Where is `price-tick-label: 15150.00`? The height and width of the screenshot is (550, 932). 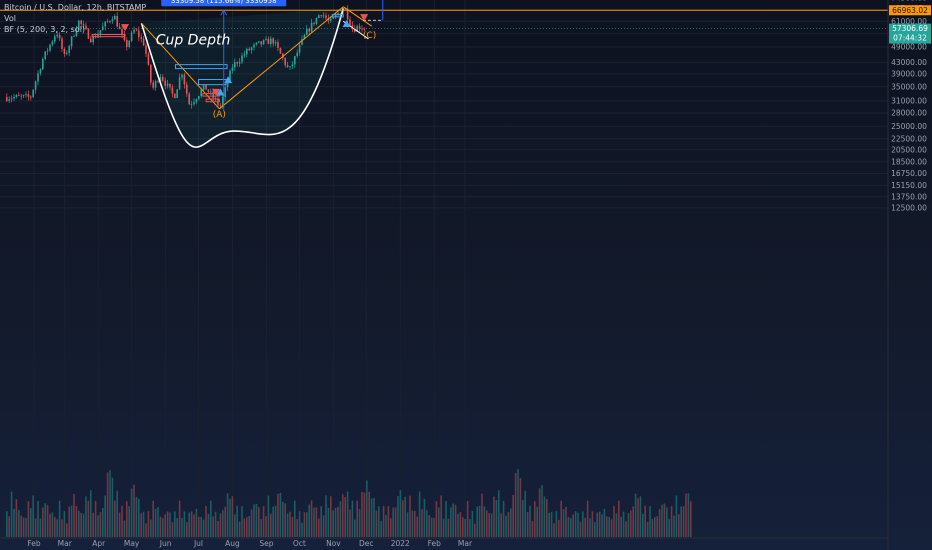 price-tick-label: 15150.00 is located at coordinates (909, 185).